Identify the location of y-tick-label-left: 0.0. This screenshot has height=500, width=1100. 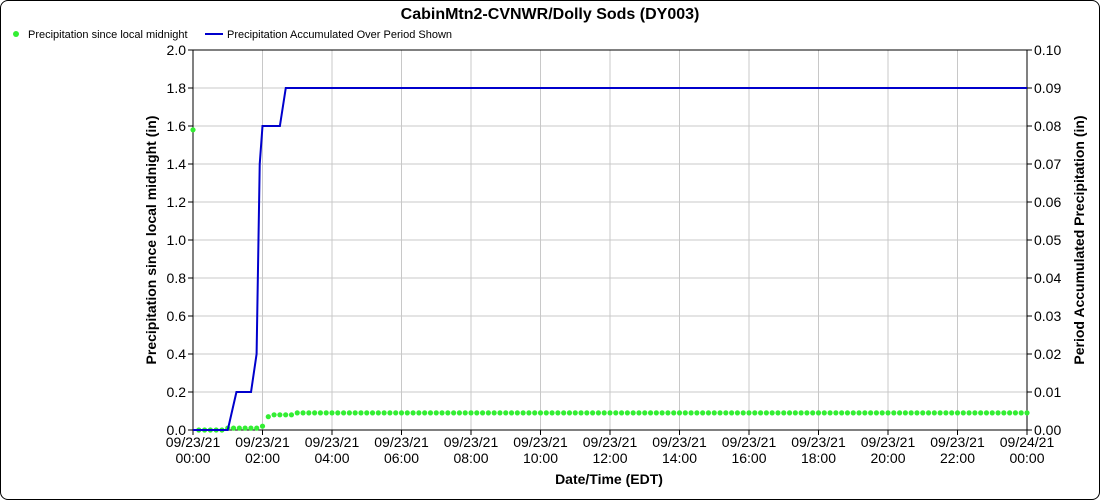
(177, 430).